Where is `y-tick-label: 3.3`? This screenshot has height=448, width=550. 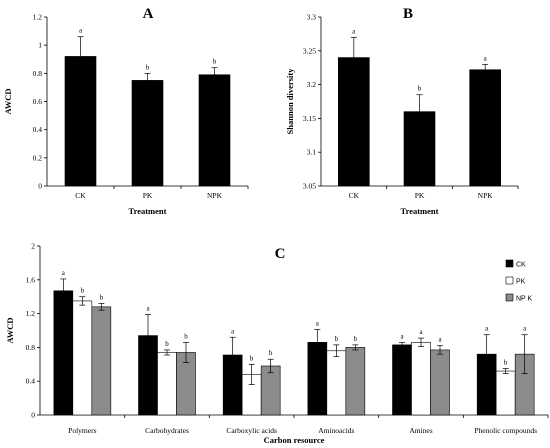 y-tick-label: 3.3 is located at coordinates (312, 17).